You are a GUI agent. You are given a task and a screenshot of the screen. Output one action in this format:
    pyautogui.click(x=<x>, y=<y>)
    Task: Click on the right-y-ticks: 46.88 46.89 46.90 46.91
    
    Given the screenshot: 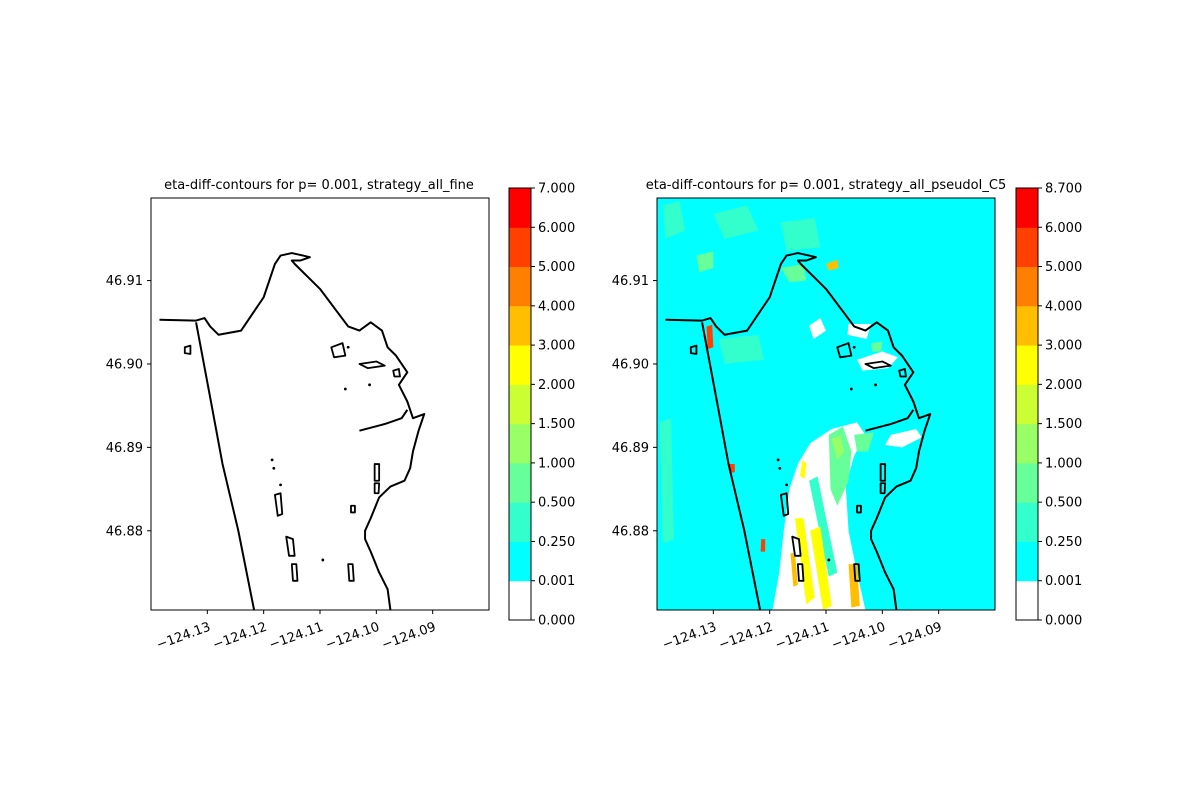 What is the action you would take?
    pyautogui.click(x=634, y=406)
    